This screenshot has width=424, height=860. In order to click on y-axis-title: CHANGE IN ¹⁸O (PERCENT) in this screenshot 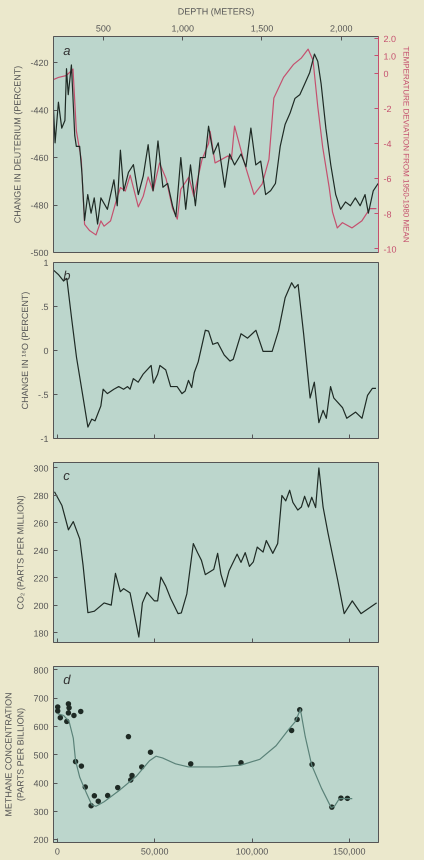, I will do `click(25, 351)`.